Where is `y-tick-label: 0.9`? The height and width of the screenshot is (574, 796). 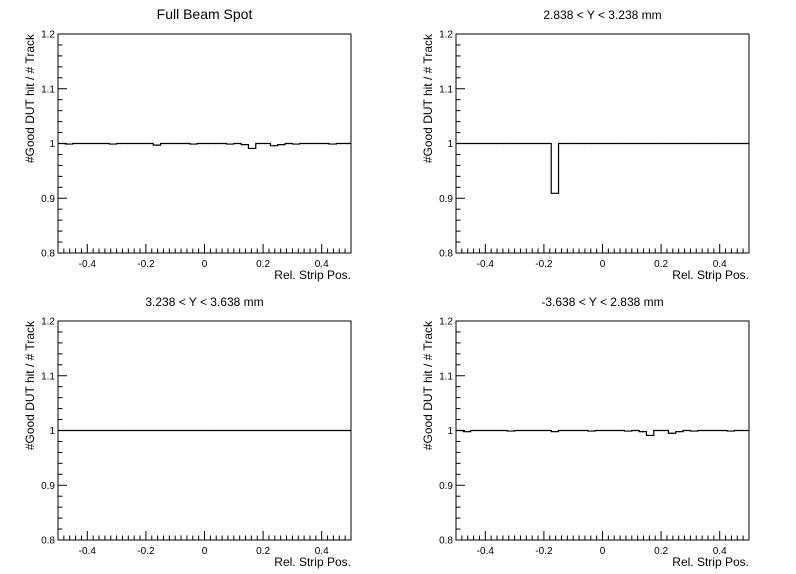 y-tick-label: 0.9 is located at coordinates (48, 486).